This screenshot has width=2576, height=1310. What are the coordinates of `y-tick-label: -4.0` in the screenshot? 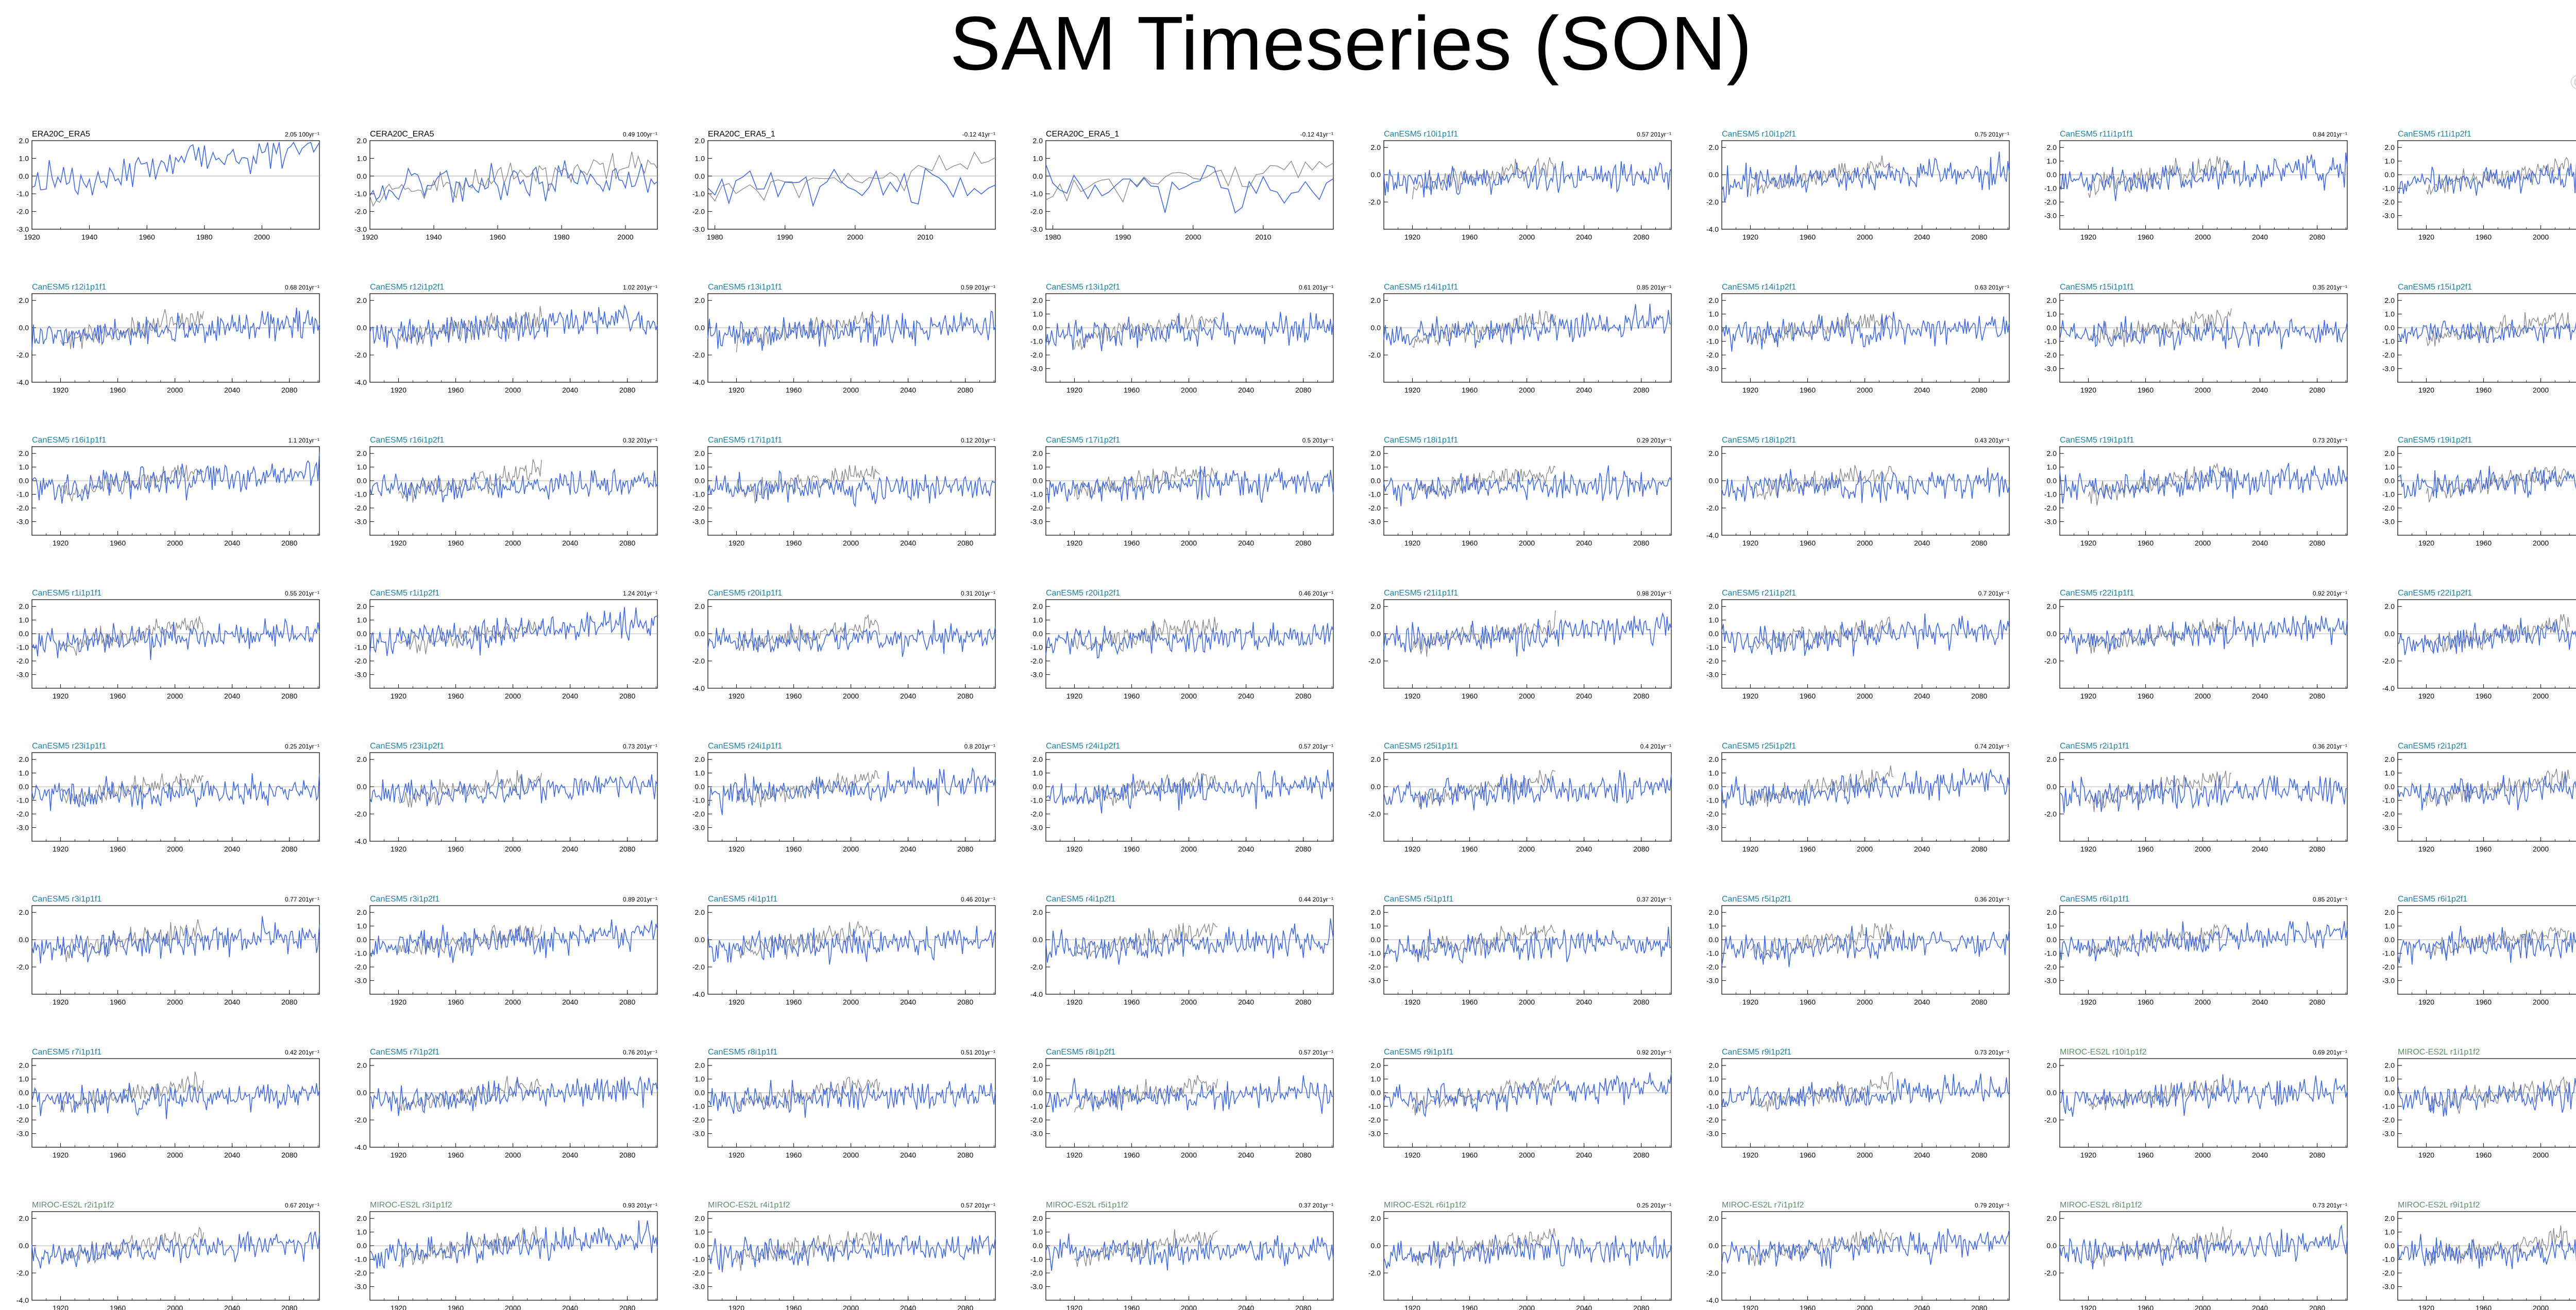 It's located at (698, 688).